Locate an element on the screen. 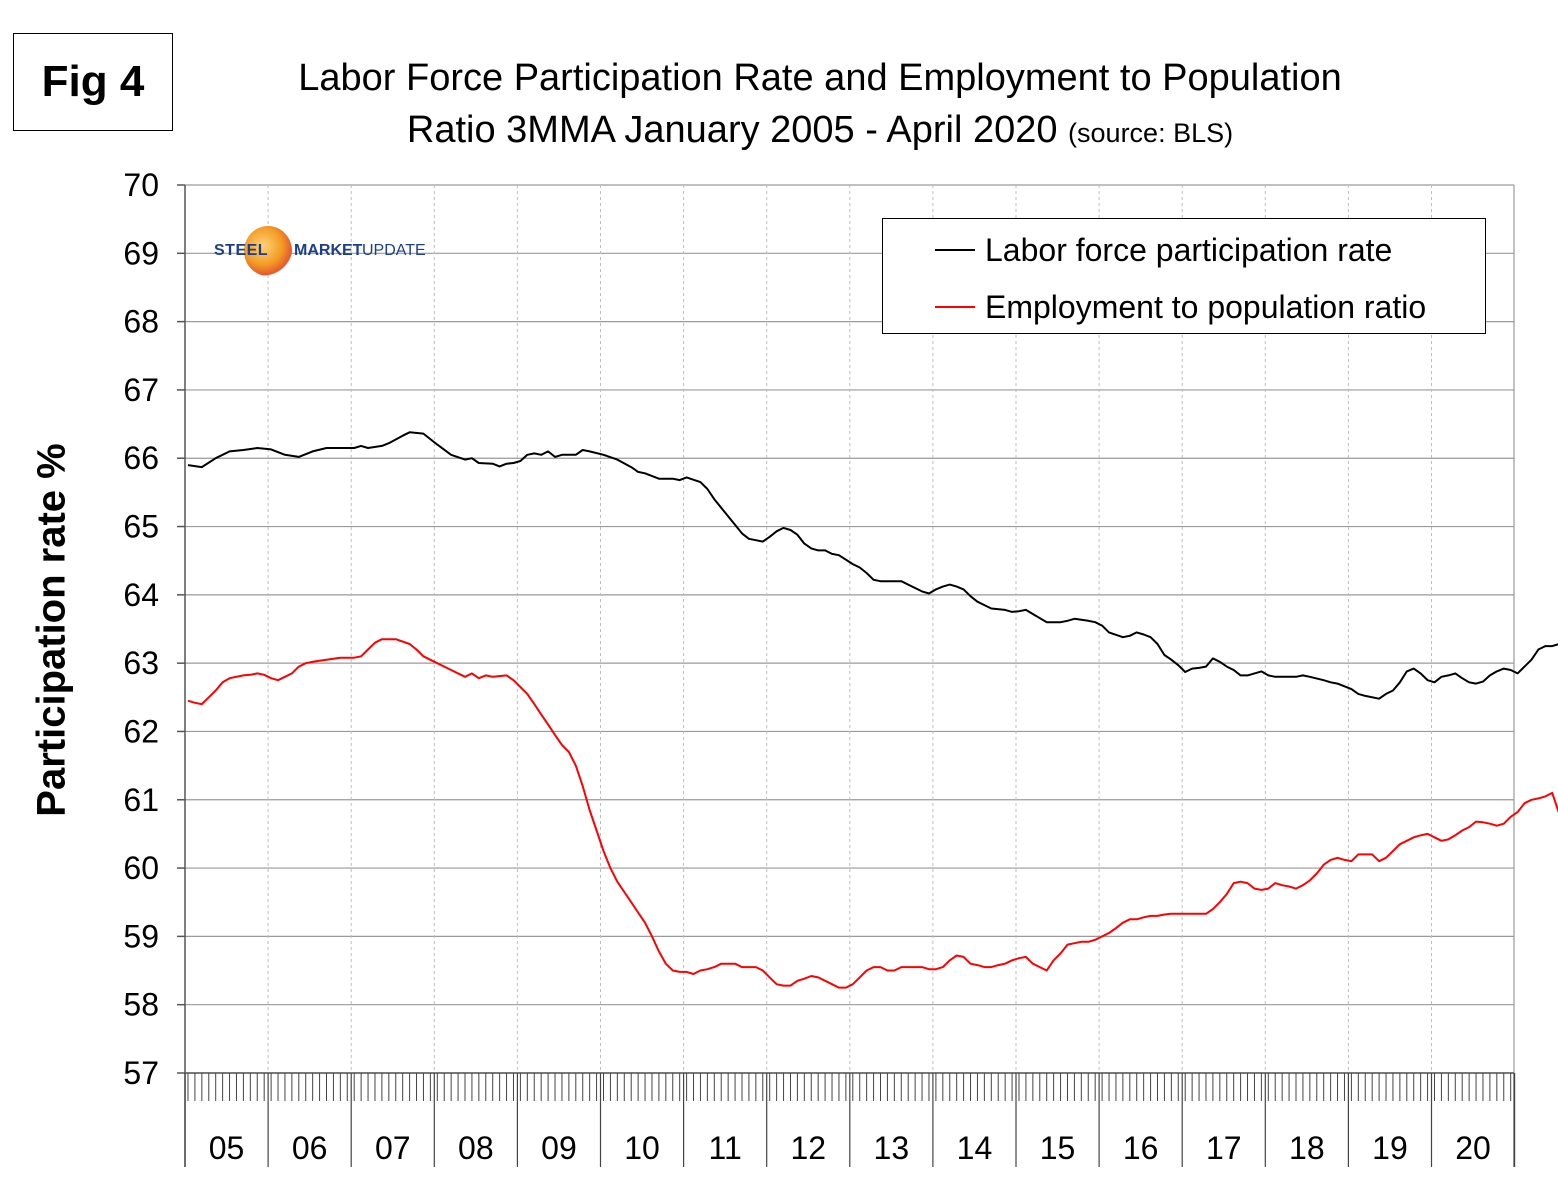  legend-item-employment: Employment to population ratio is located at coordinates (1180, 307).